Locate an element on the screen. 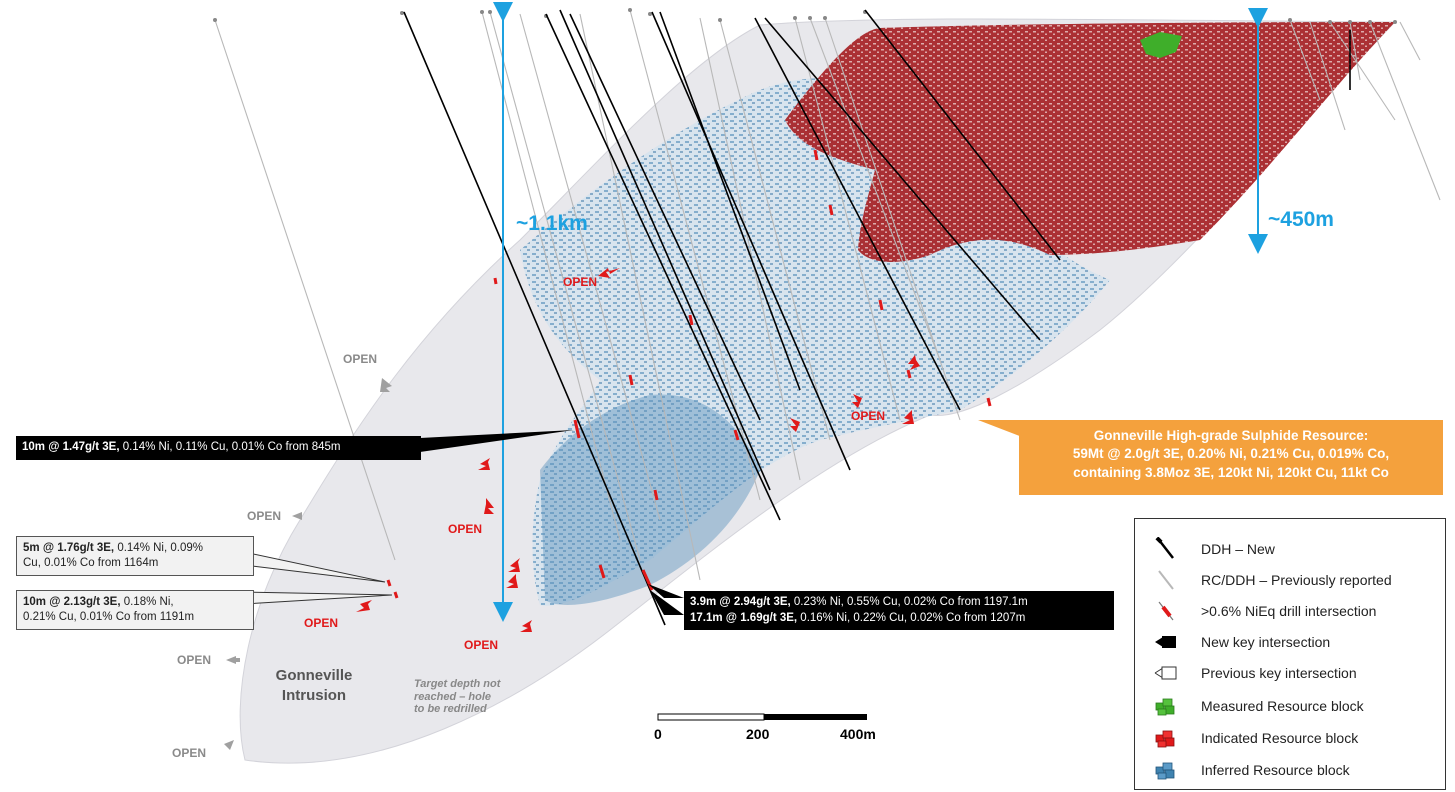 This screenshot has width=1455, height=792. scale-label-200: 200 is located at coordinates (758, 734).